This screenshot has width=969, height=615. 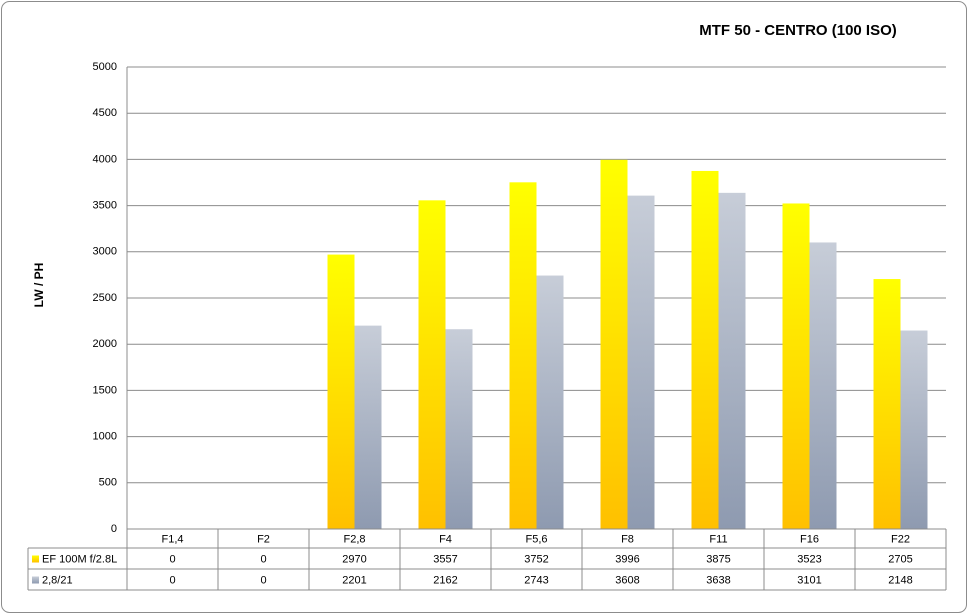 What do you see at coordinates (809, 580) in the screenshot?
I see `table-value: 3101` at bounding box center [809, 580].